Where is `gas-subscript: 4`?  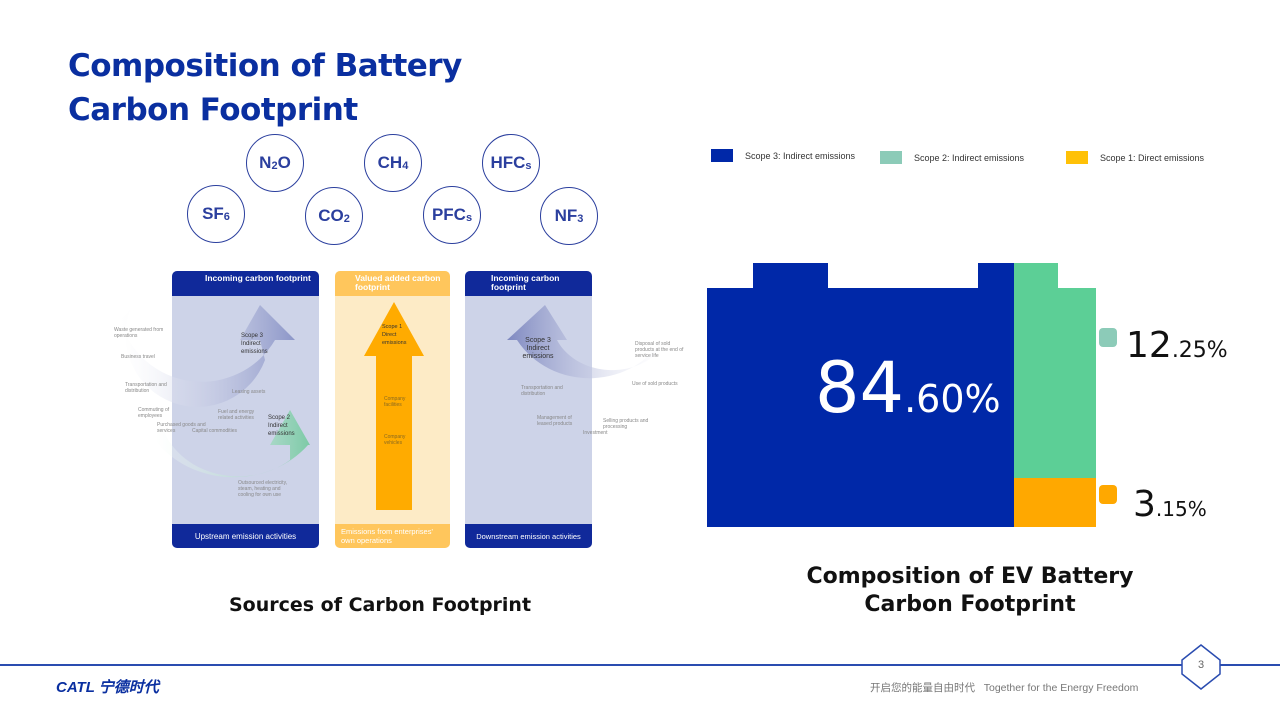
gas-subscript: 4 is located at coordinates (405, 166).